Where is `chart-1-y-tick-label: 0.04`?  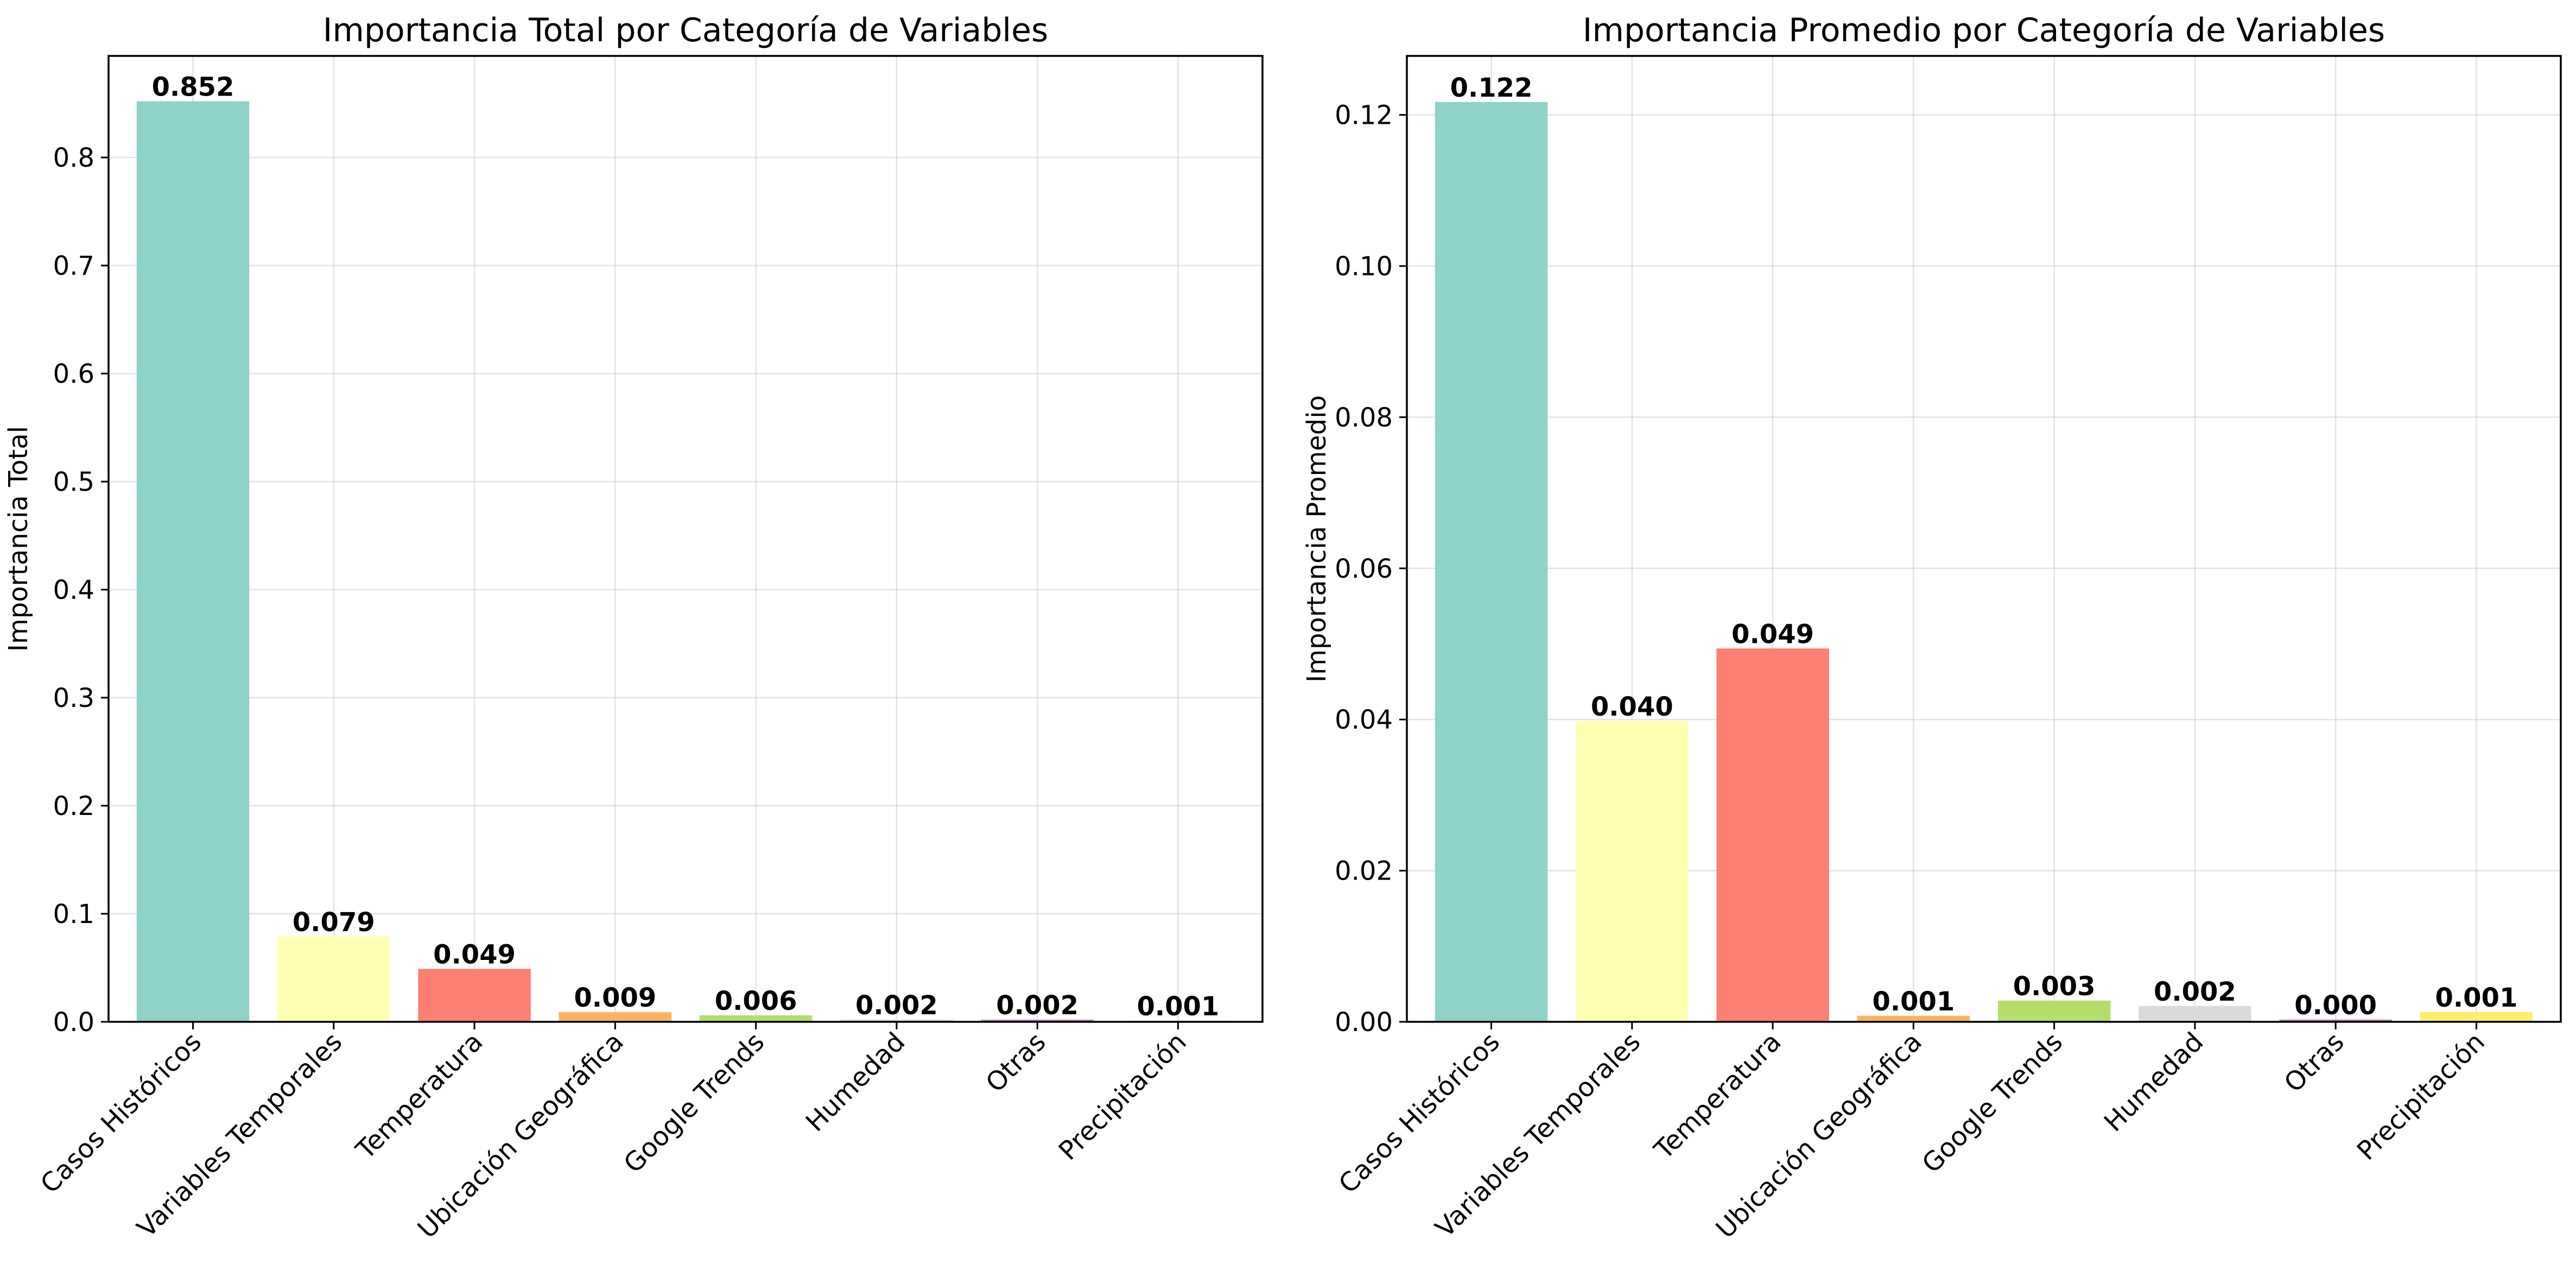 chart-1-y-tick-label: 0.04 is located at coordinates (1364, 720).